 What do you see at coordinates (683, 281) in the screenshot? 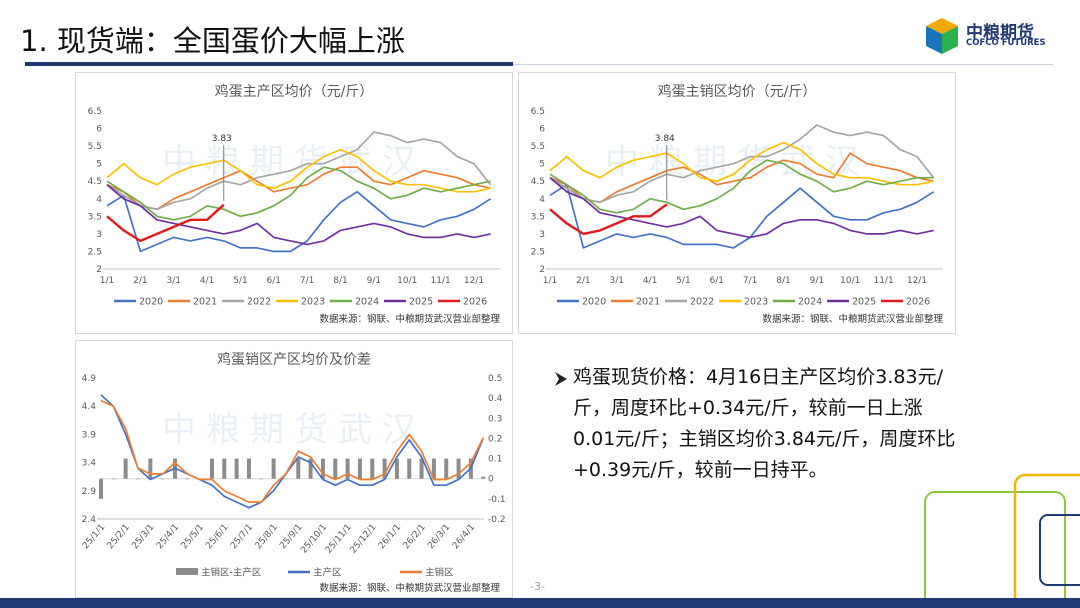
I see `x-tick-label: 5/1` at bounding box center [683, 281].